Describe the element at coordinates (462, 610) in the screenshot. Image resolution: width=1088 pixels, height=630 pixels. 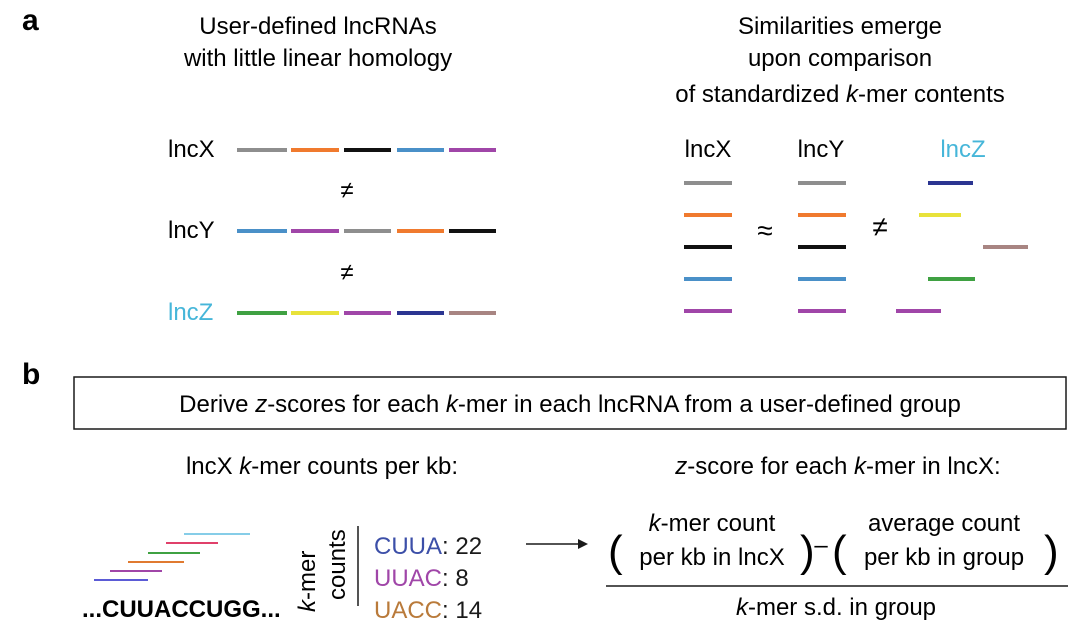
I see `kmer-count: : 14` at that location.